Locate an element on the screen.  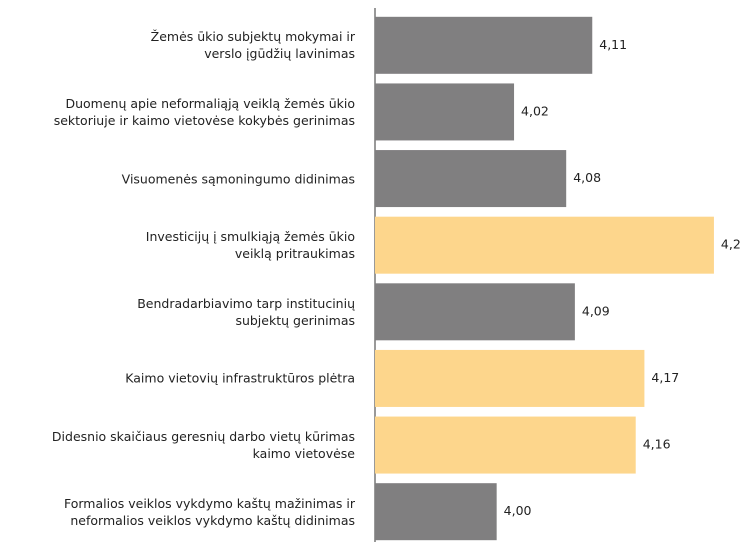
category-label: Kaimo vietovių infrastruktūros plėtra is located at coordinates (240, 378).